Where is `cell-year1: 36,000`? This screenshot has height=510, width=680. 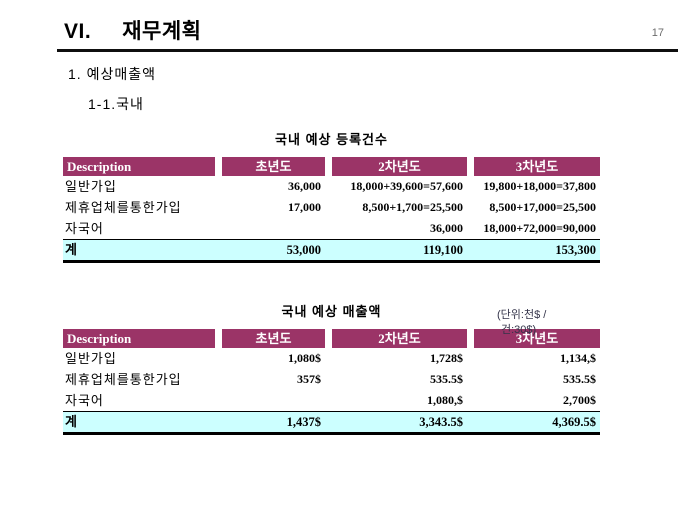
cell-year1: 36,000 is located at coordinates (304, 186).